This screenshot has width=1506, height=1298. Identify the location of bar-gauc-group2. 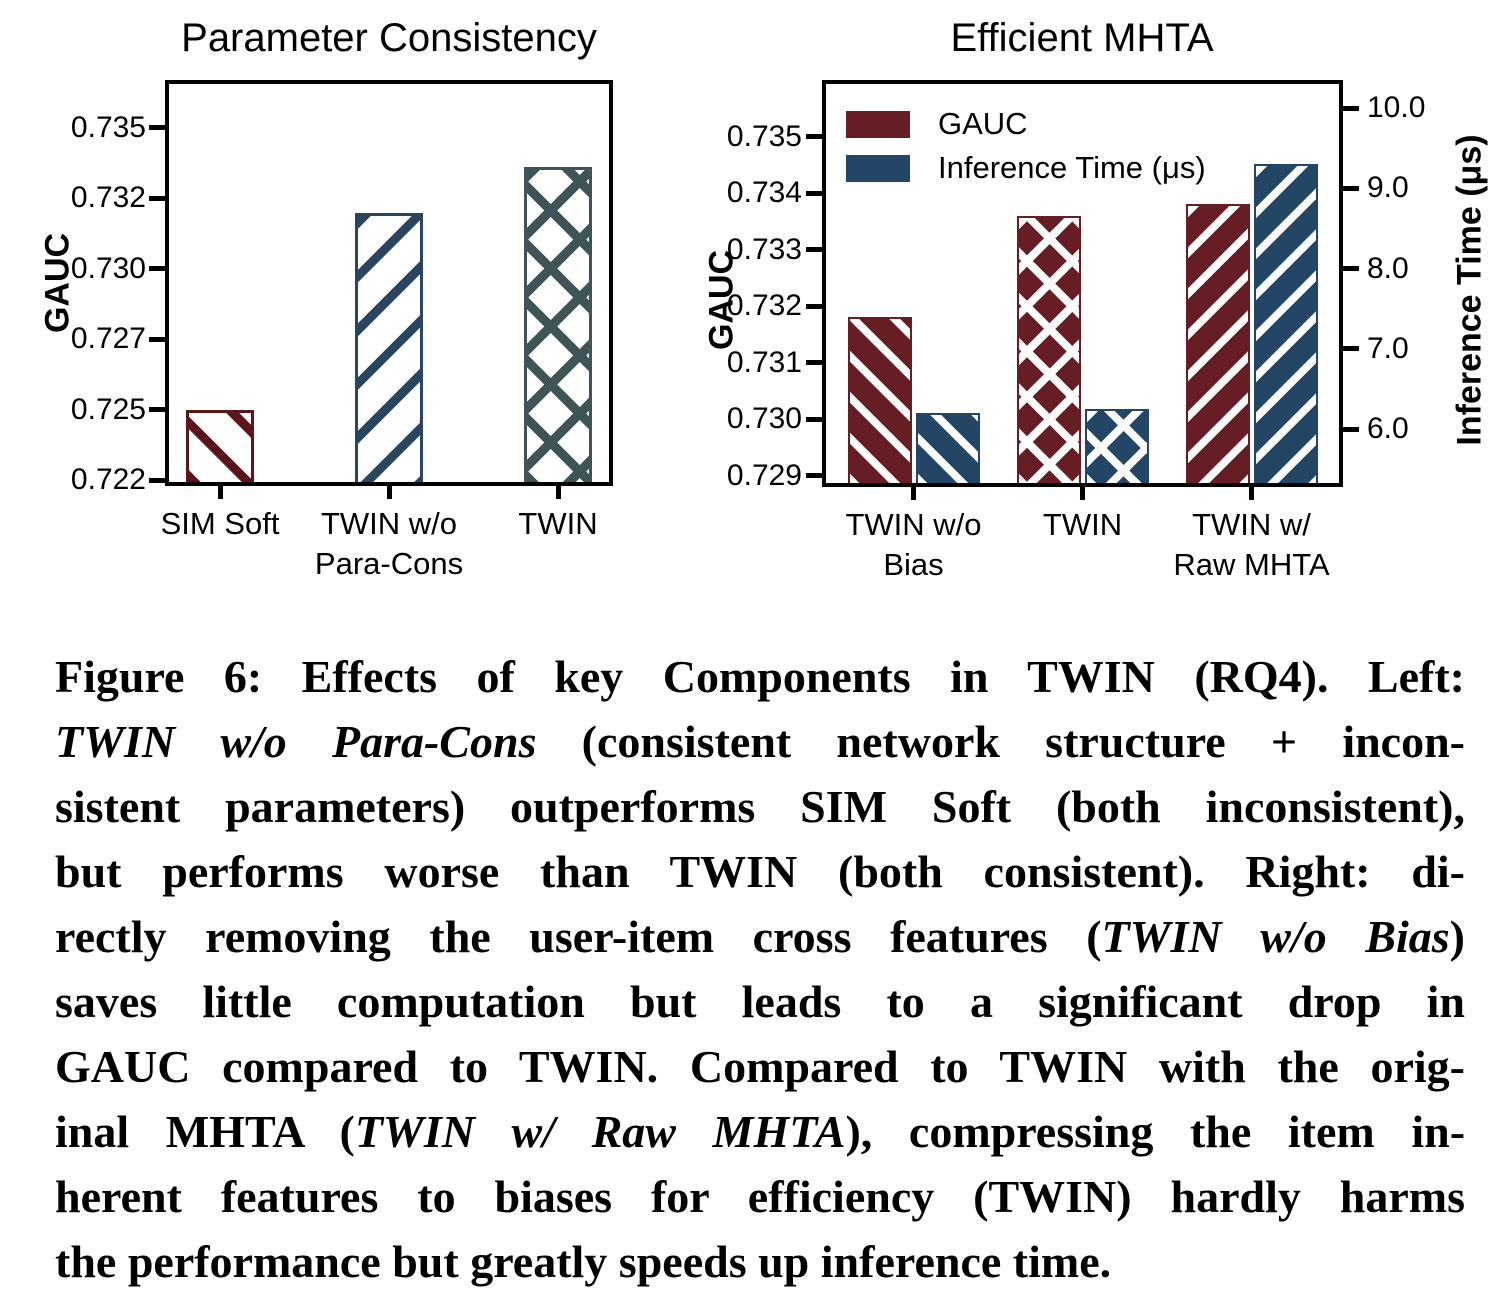
(1048, 351).